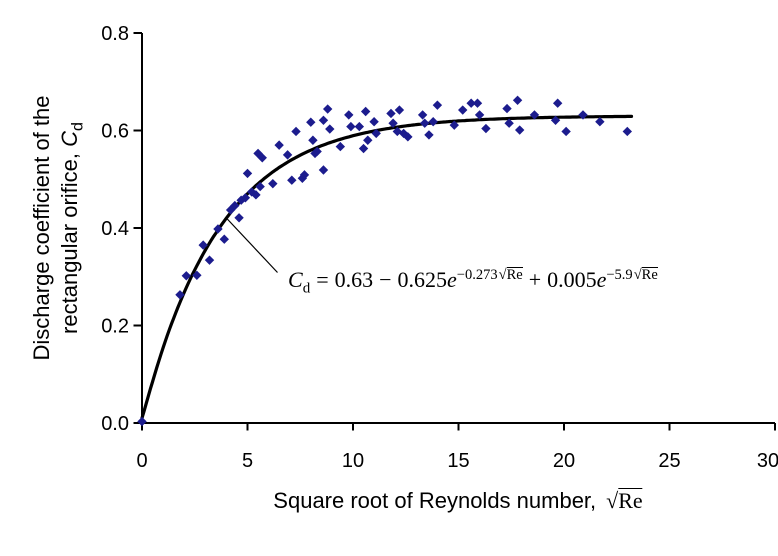 This screenshot has width=778, height=556. What do you see at coordinates (41, 228) in the screenshot?
I see `y-axis-title-line1: Discharge coefficient of the` at bounding box center [41, 228].